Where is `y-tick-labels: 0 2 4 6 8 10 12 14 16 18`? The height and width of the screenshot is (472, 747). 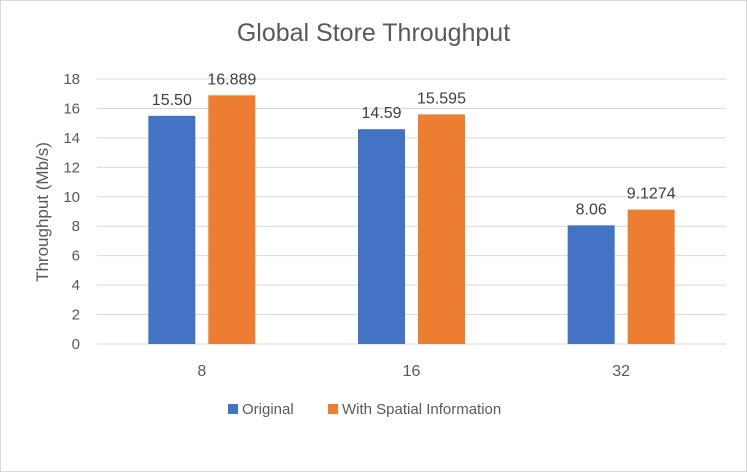 y-tick-labels: 0 2 4 6 8 10 12 14 16 18 is located at coordinates (71, 212).